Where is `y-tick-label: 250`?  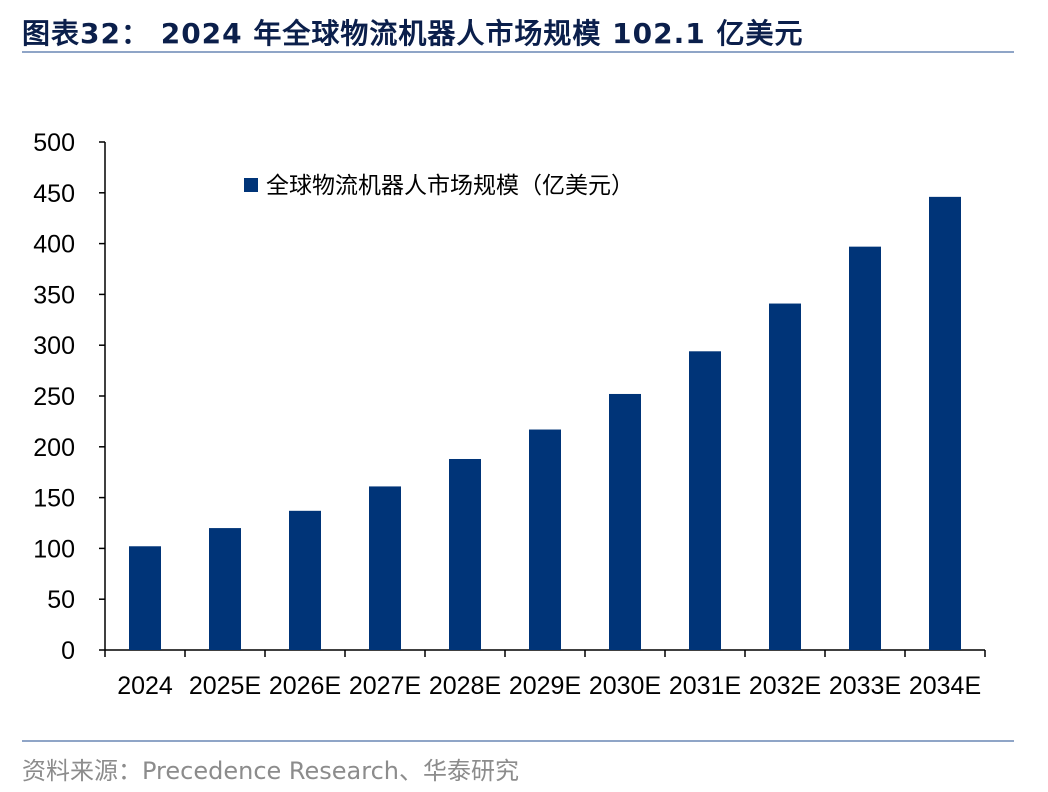
y-tick-label: 250 is located at coordinates (54, 397).